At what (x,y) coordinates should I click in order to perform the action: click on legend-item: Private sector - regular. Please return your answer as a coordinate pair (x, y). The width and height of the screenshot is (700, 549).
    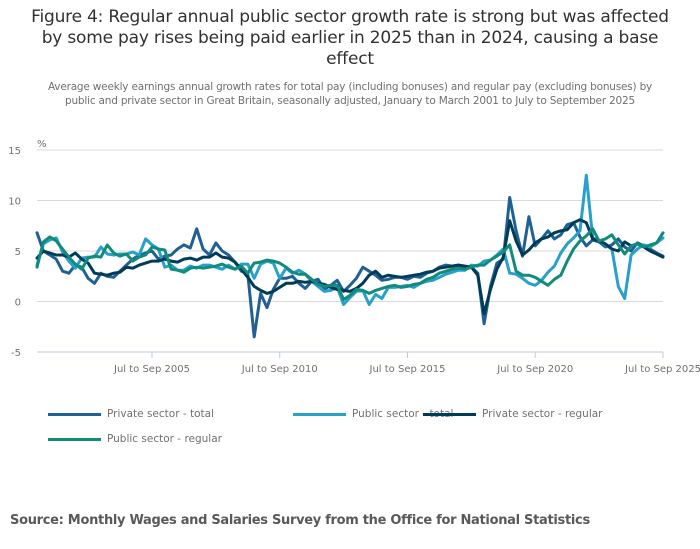
    Looking at the image, I should click on (513, 414).